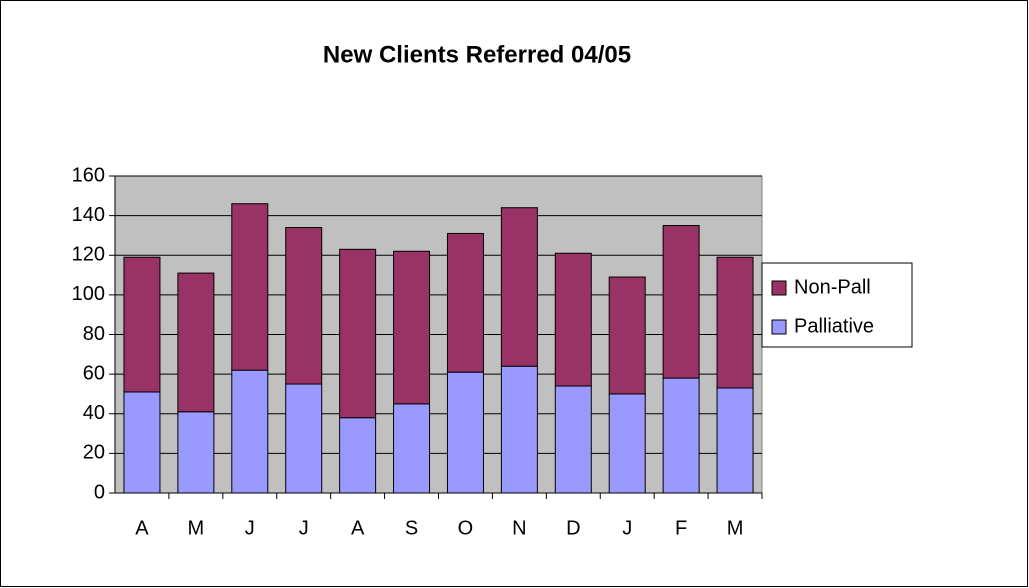 The width and height of the screenshot is (1029, 588). I want to click on legend-box, so click(837, 305).